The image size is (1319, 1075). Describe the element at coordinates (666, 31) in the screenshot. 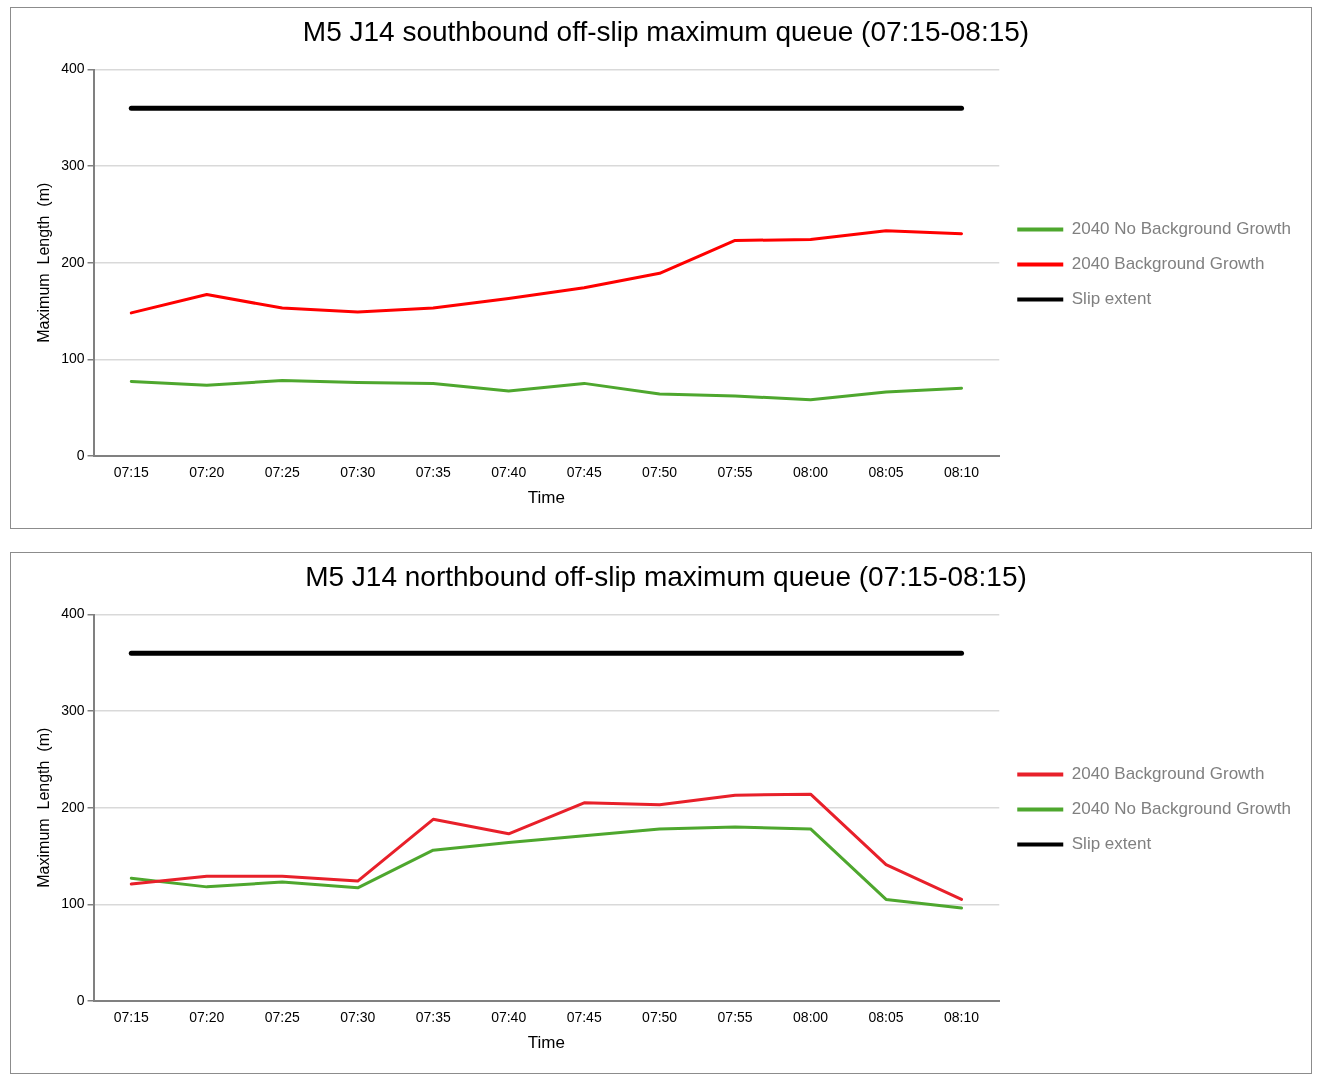

I see `chart-title: M5 J14 southbound off-slip maximum queue (07:15-08:15)` at that location.